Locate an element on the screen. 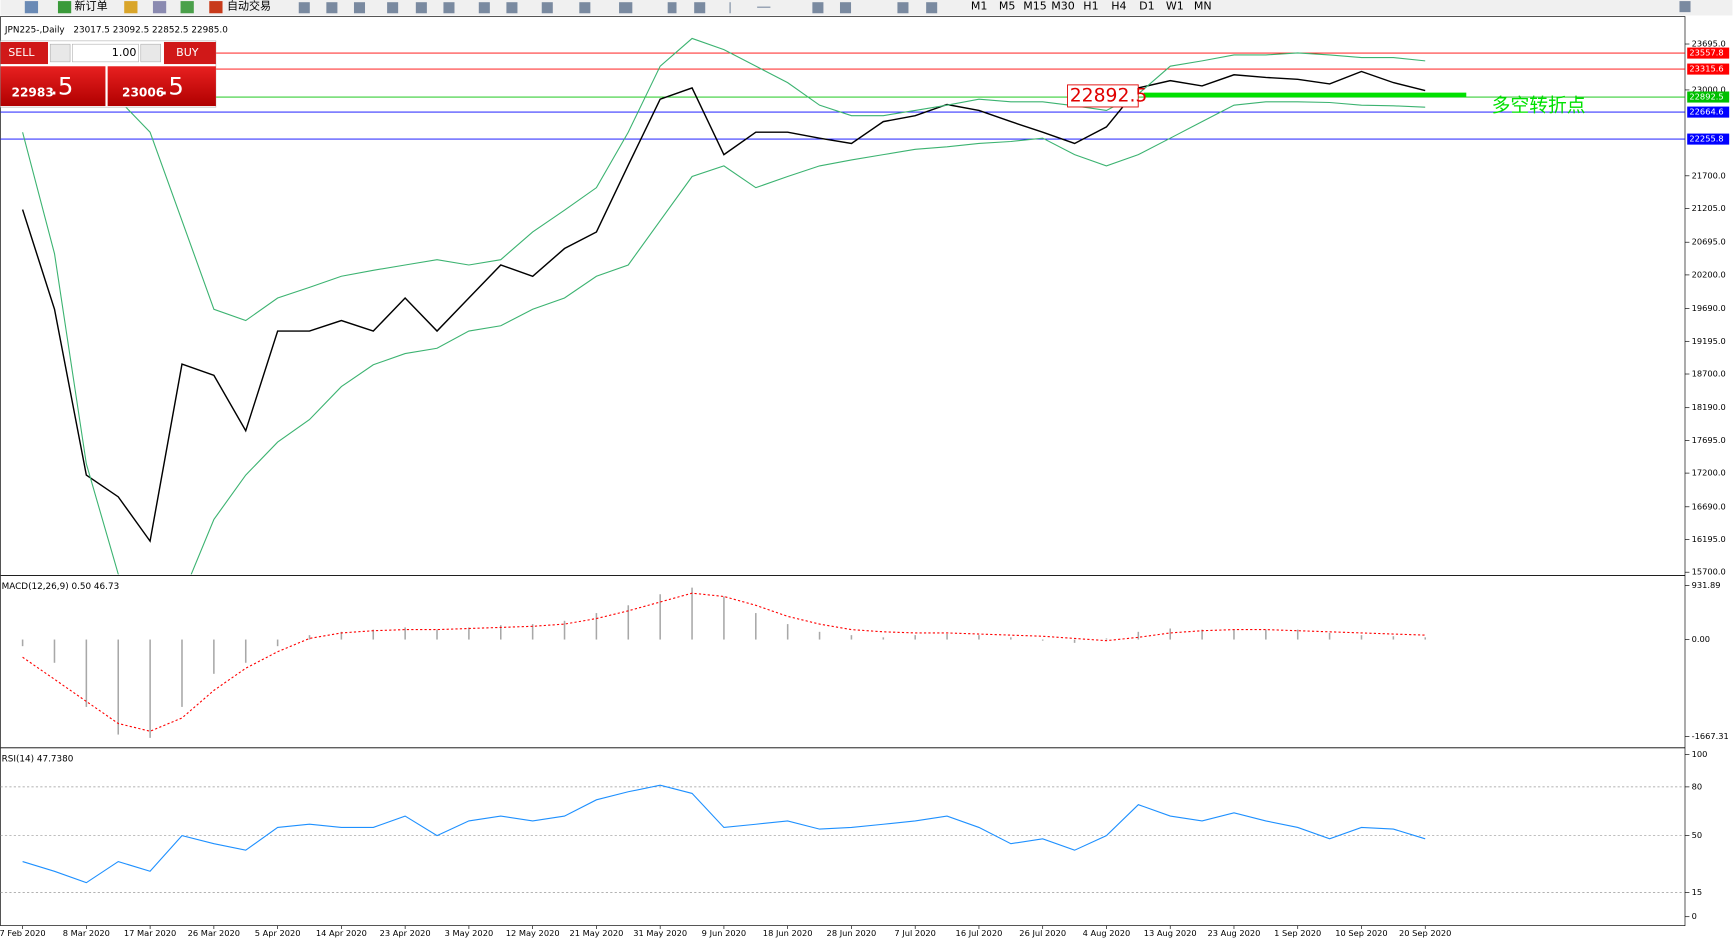 This screenshot has height=940, width=1733. y-tick-label: 18700.0 is located at coordinates (1709, 374).